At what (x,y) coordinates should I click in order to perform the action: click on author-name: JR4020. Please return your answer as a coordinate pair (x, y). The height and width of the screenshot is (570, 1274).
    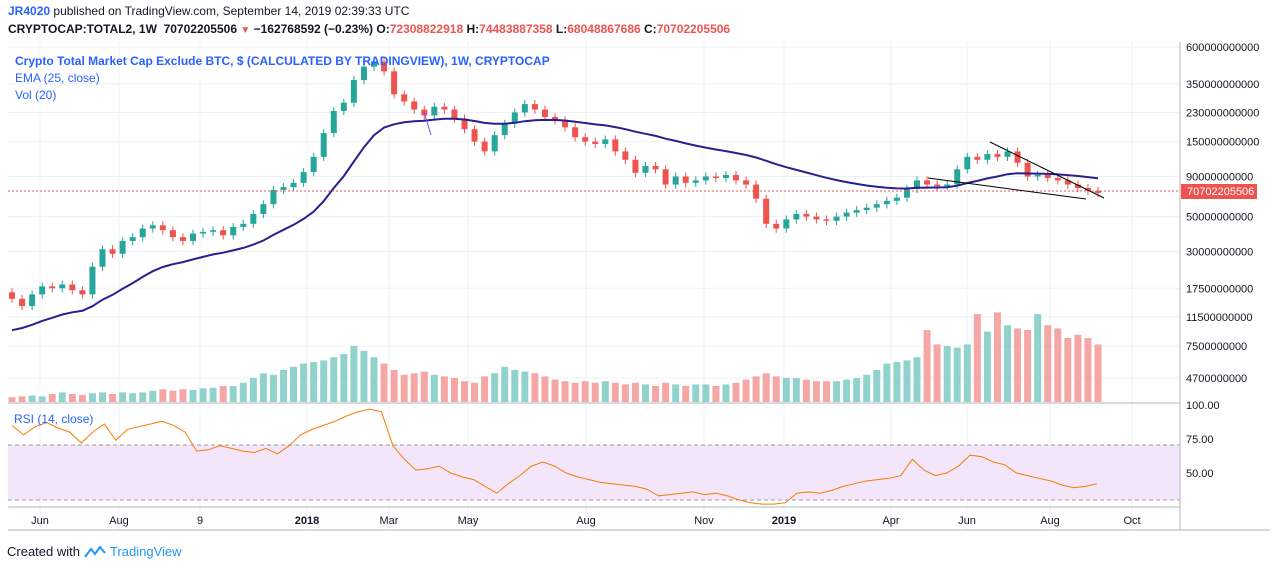
    Looking at the image, I should click on (29, 11).